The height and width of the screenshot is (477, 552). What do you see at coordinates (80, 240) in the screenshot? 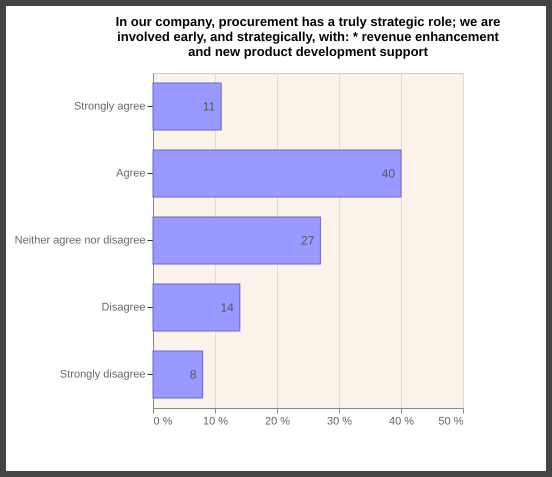
I see `y-tick-label: Neither agree nor disagree` at bounding box center [80, 240].